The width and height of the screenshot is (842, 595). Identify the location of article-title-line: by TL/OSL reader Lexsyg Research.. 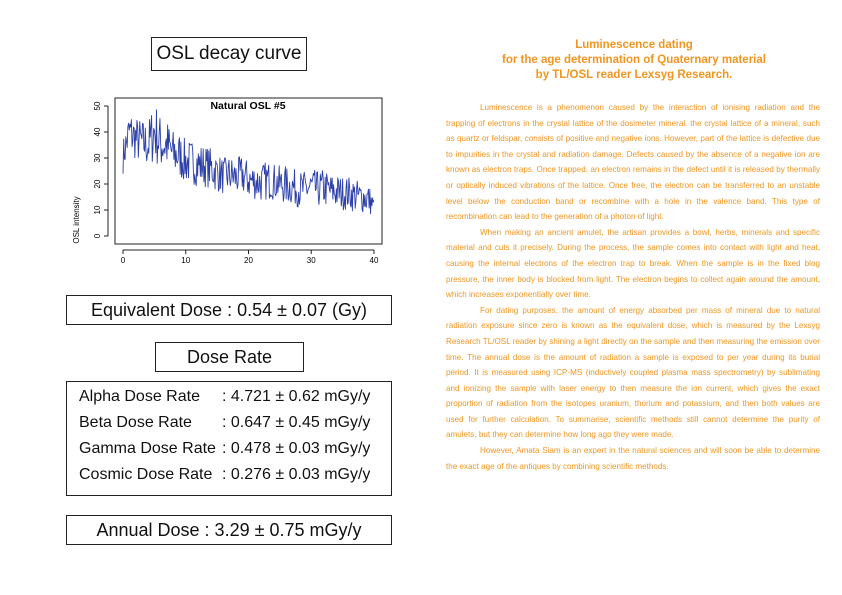
(634, 75).